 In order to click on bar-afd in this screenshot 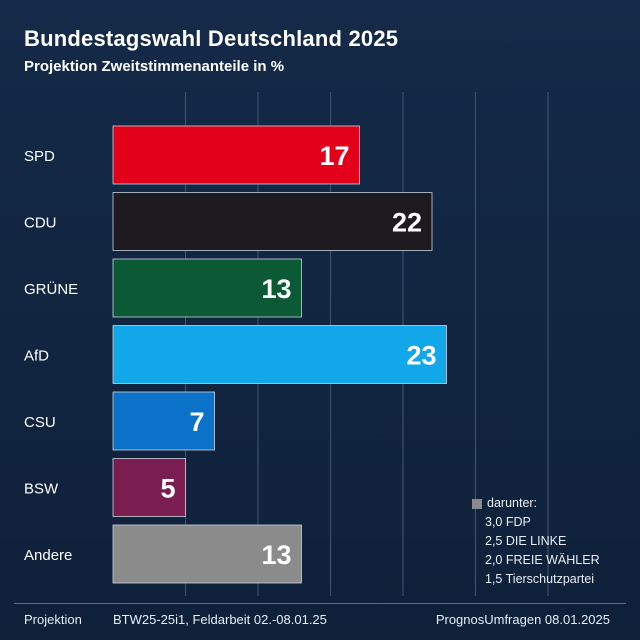, I will do `click(279, 354)`.